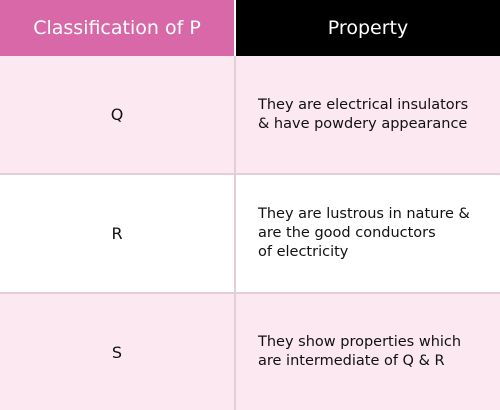 Image resolution: width=500 pixels, height=410 pixels. I want to click on header-property: Property, so click(368, 28).